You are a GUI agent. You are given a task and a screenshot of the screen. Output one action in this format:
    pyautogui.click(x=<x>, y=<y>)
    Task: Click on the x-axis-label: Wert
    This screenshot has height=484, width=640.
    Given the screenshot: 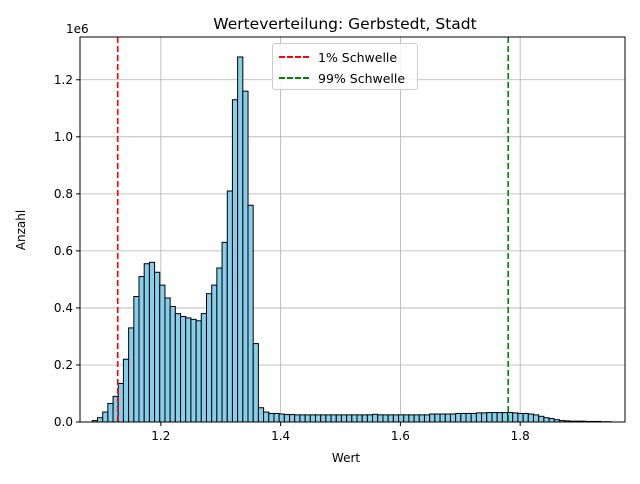 What is the action you would take?
    pyautogui.click(x=346, y=458)
    